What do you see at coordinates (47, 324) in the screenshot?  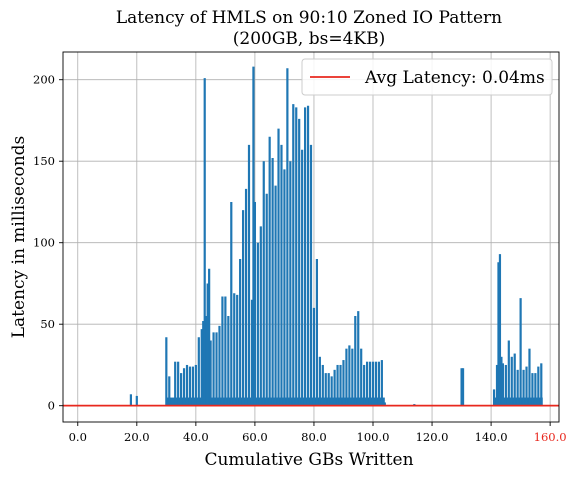 I see `y-tick-label: 50` at bounding box center [47, 324].